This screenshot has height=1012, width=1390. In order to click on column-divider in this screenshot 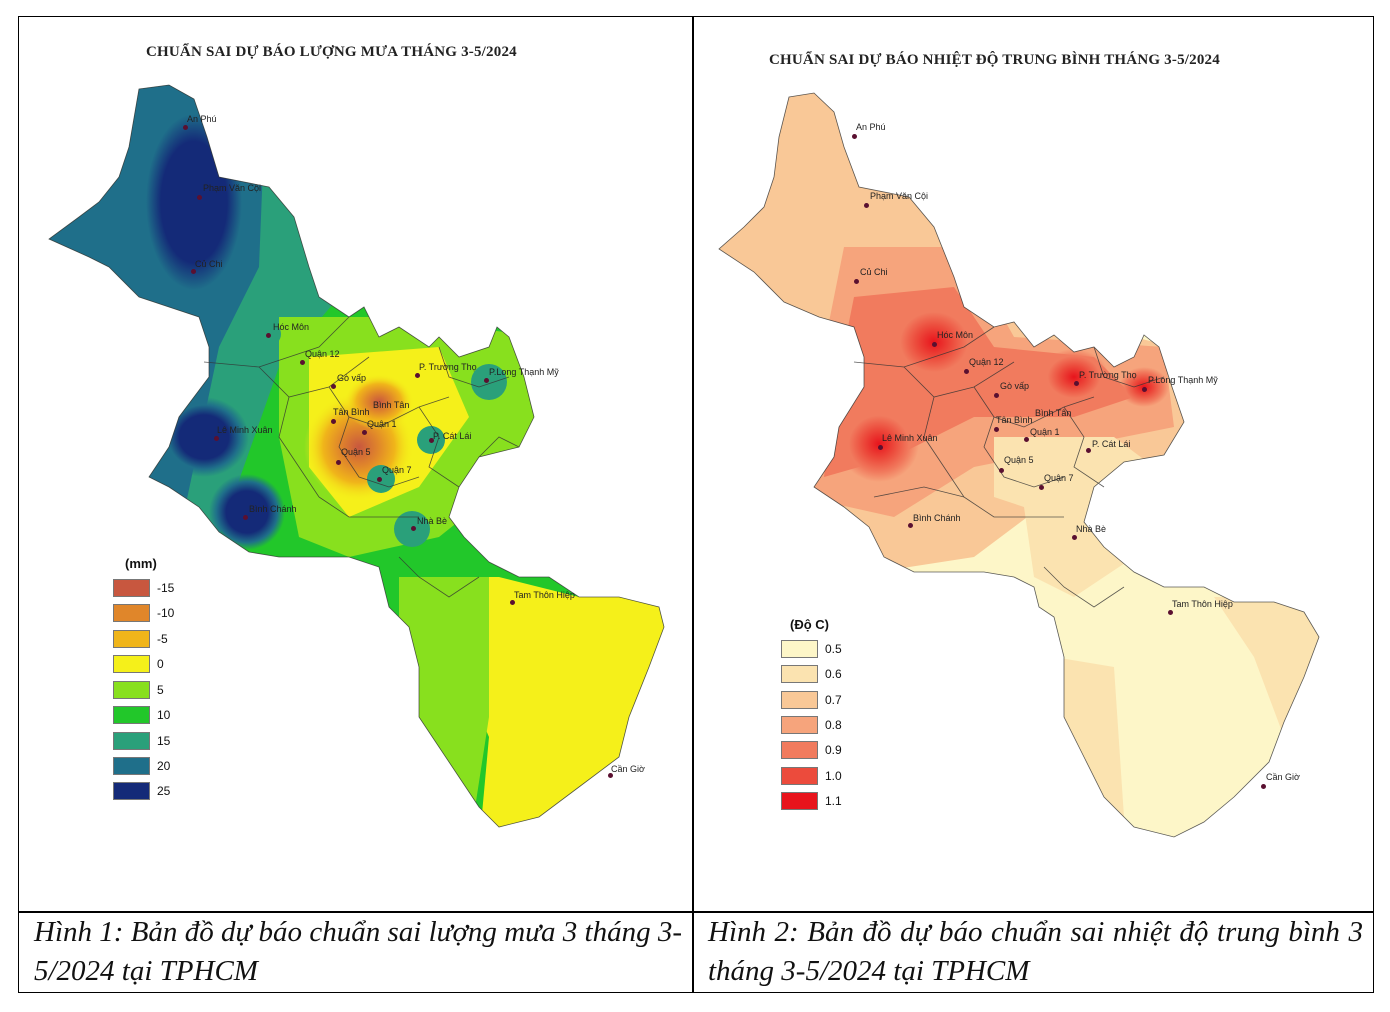, I will do `click(693, 504)`.